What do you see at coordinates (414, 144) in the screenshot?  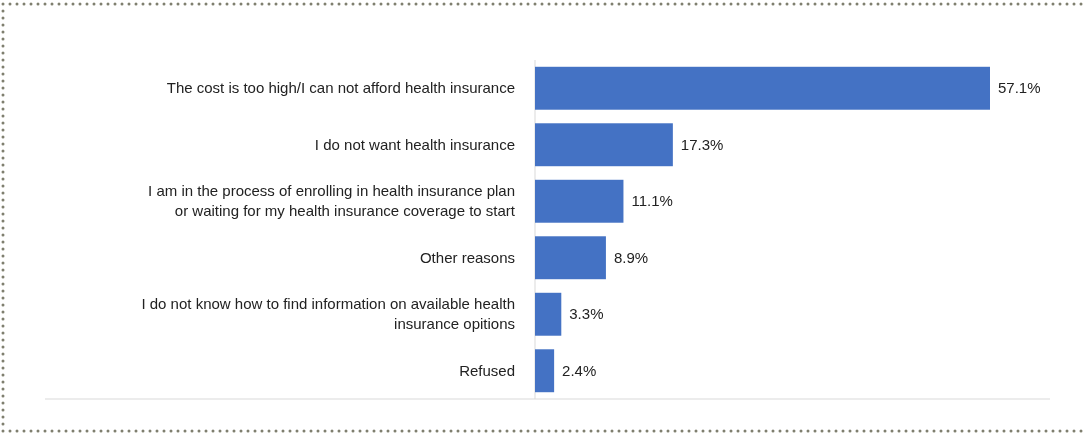 I see `y-tick-label: I do not want health insurance` at bounding box center [414, 144].